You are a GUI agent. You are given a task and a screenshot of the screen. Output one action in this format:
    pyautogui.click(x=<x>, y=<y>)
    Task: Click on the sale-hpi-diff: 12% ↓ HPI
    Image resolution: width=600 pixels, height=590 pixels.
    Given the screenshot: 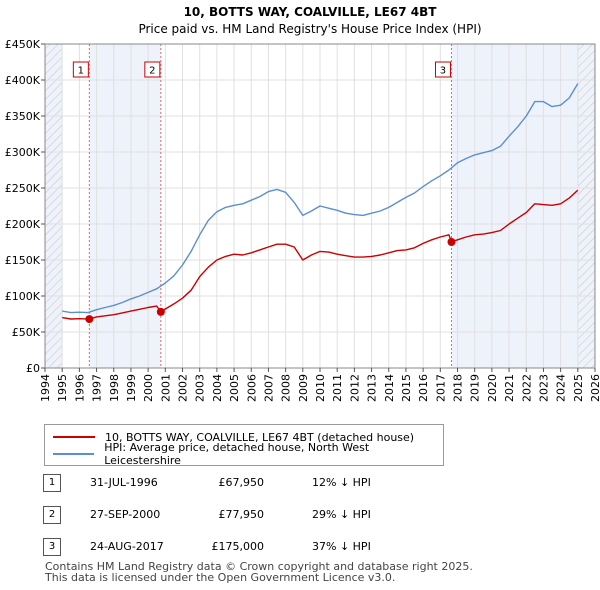 What is the action you would take?
    pyautogui.click(x=341, y=482)
    